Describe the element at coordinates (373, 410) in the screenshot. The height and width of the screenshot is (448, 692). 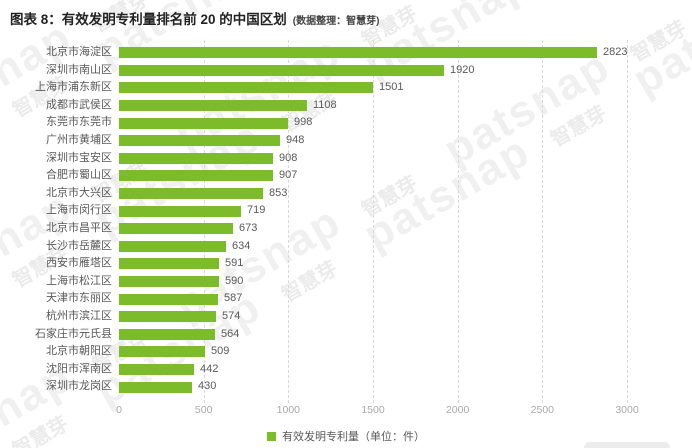
I see `x-axis-label: 1500` at that location.